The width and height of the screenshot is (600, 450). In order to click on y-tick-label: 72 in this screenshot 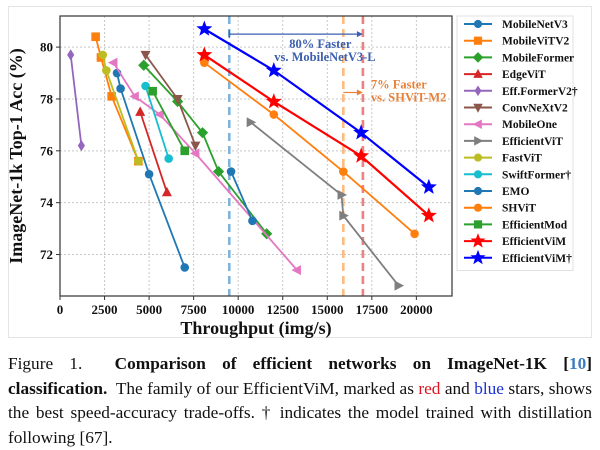, I will do `click(46, 254)`.